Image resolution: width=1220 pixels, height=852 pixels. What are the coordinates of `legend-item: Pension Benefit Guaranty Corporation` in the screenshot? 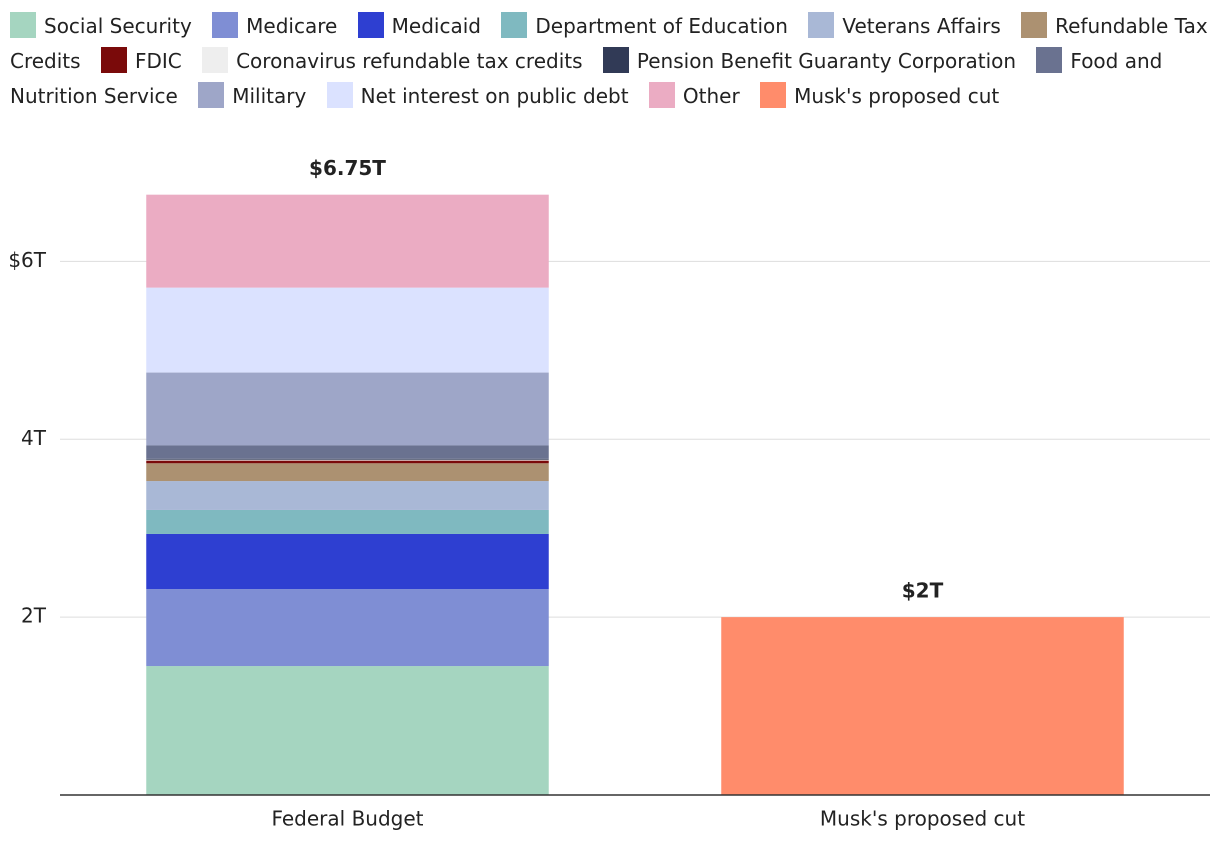 It's located at (809, 60).